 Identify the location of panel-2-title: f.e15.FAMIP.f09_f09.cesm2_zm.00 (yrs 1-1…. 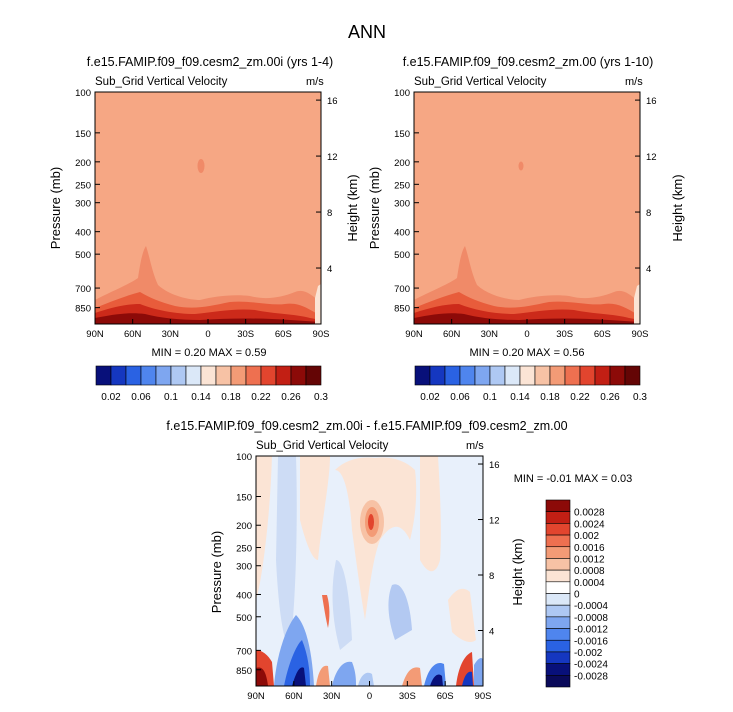
(528, 62).